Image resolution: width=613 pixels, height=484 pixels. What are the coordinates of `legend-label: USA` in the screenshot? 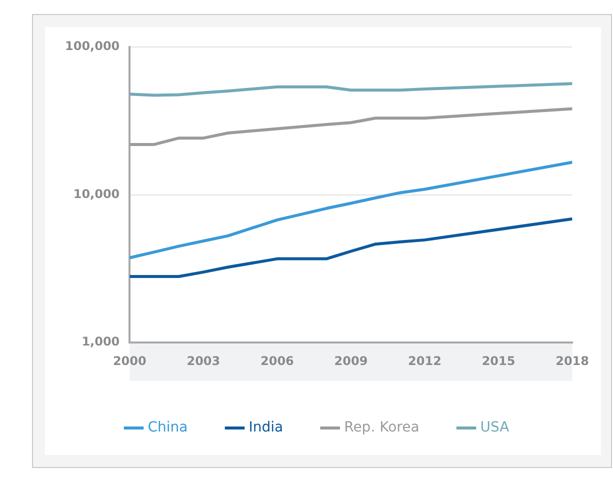 It's located at (495, 428).